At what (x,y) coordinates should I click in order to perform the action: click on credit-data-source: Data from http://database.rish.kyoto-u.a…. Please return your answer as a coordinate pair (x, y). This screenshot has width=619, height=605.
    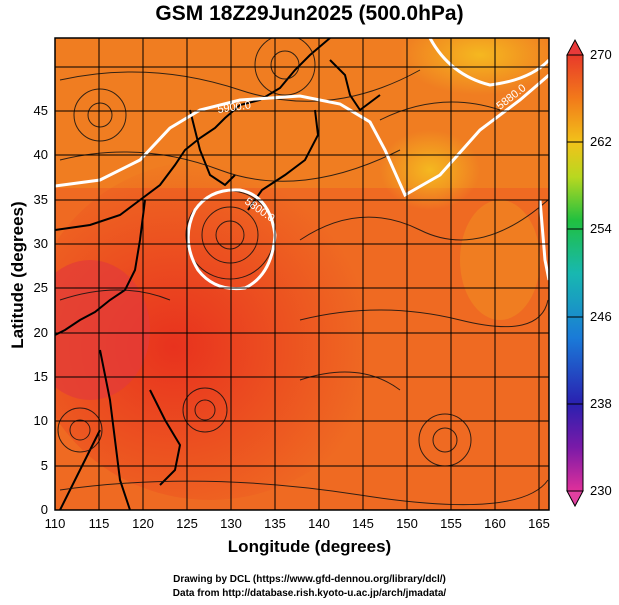
    Looking at the image, I should click on (309, 593).